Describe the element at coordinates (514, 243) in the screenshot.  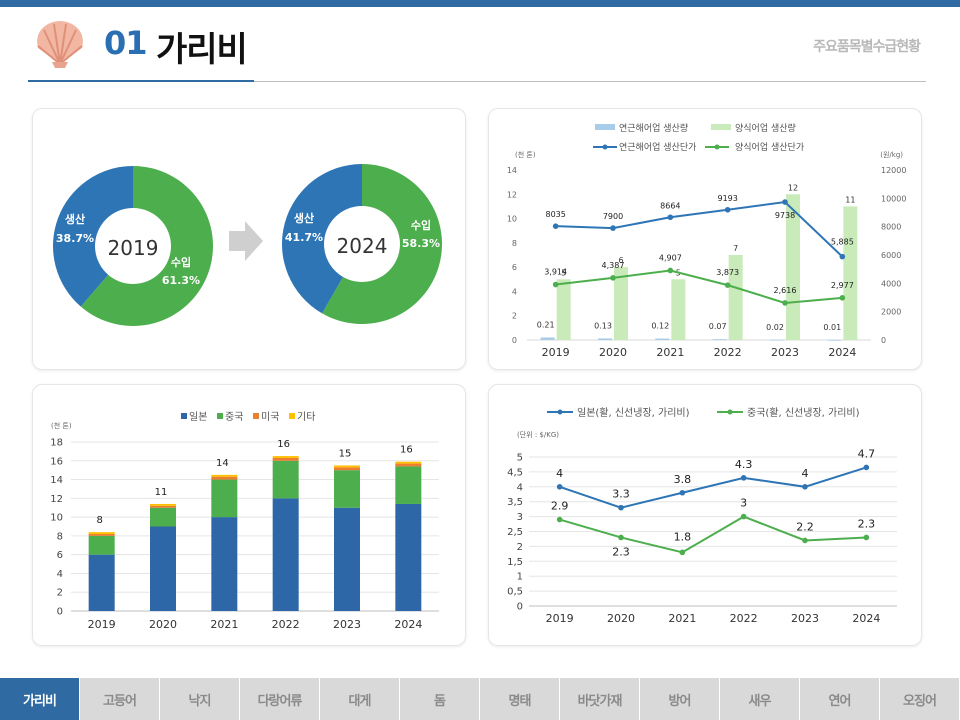
I see `y-left-tick-label: 8` at that location.